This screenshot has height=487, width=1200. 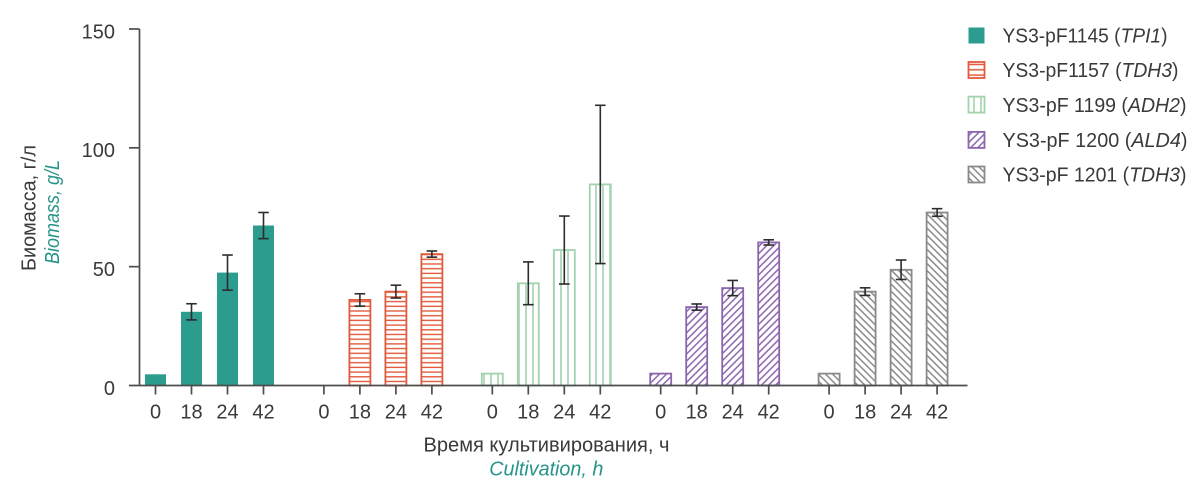 What do you see at coordinates (98, 32) in the screenshot?
I see `svg-text: 150` at bounding box center [98, 32].